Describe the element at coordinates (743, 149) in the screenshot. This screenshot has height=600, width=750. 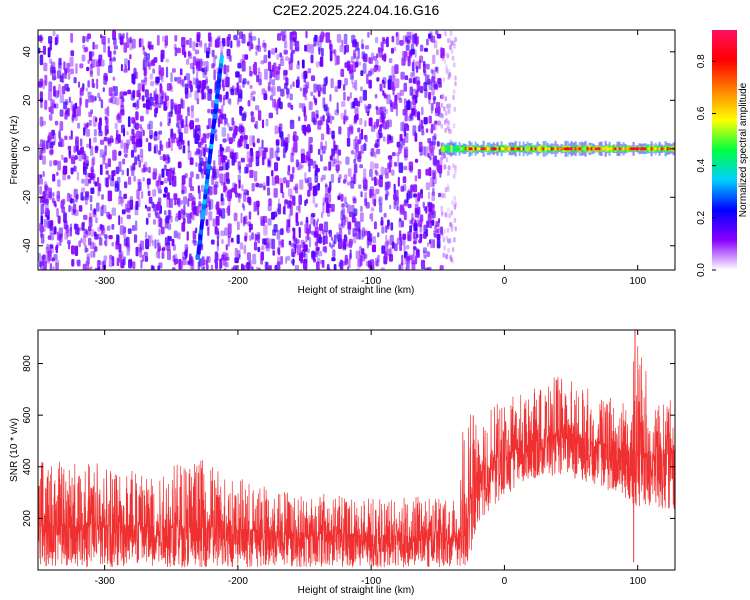
I see `colorbar-label: Normalized spectral amplitude` at that location.